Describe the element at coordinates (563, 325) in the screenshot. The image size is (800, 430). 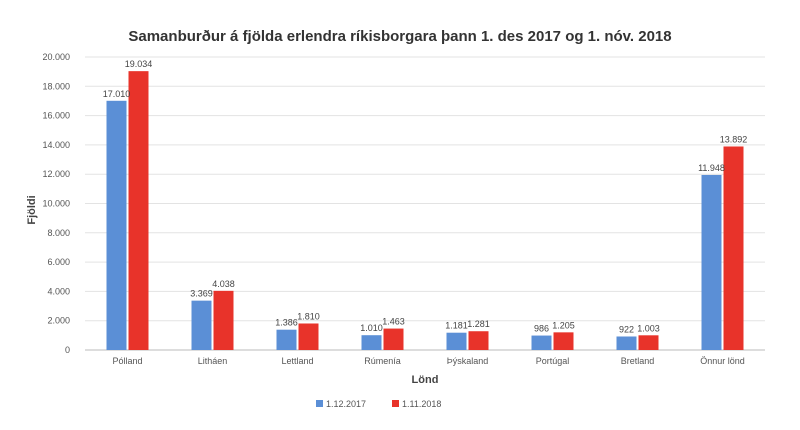
I see `data-label: 1.205` at that location.